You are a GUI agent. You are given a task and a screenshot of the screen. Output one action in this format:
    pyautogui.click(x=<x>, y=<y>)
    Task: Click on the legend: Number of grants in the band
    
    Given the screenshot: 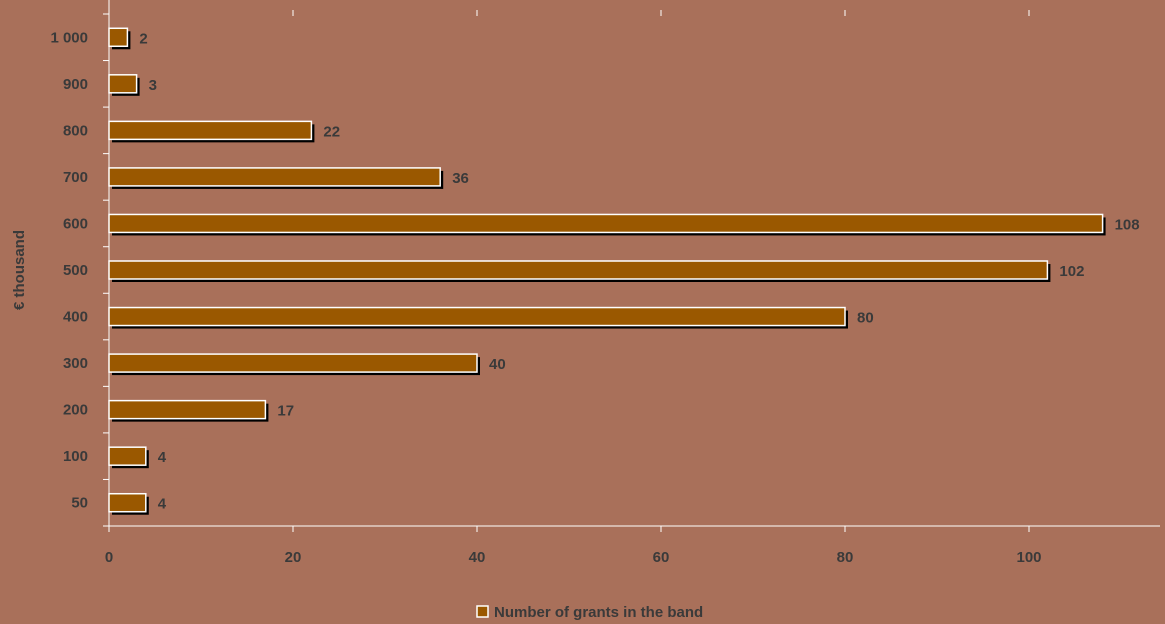 What is the action you would take?
    pyautogui.click(x=589, y=612)
    